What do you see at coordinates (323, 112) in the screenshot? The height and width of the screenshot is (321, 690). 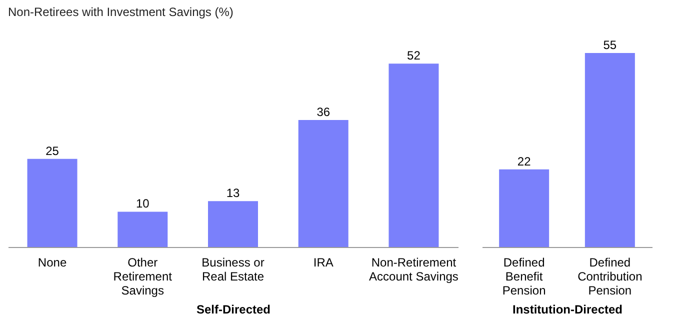 I see `data-label: 36` at bounding box center [323, 112].